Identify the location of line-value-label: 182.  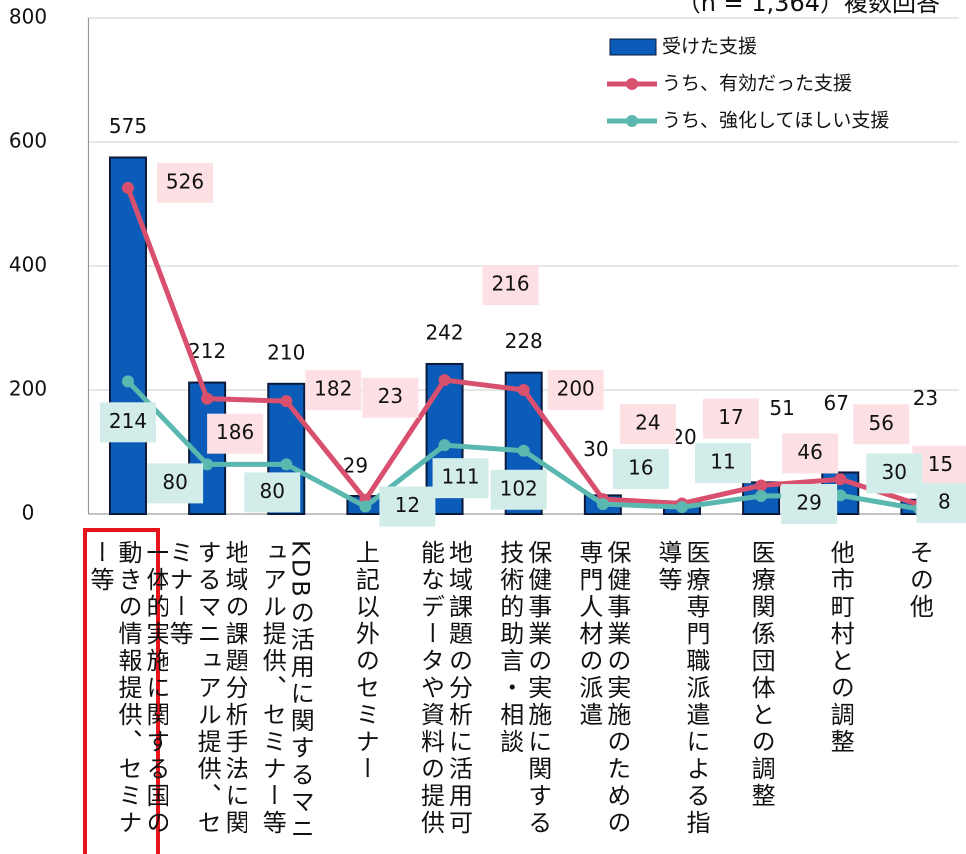
(333, 389).